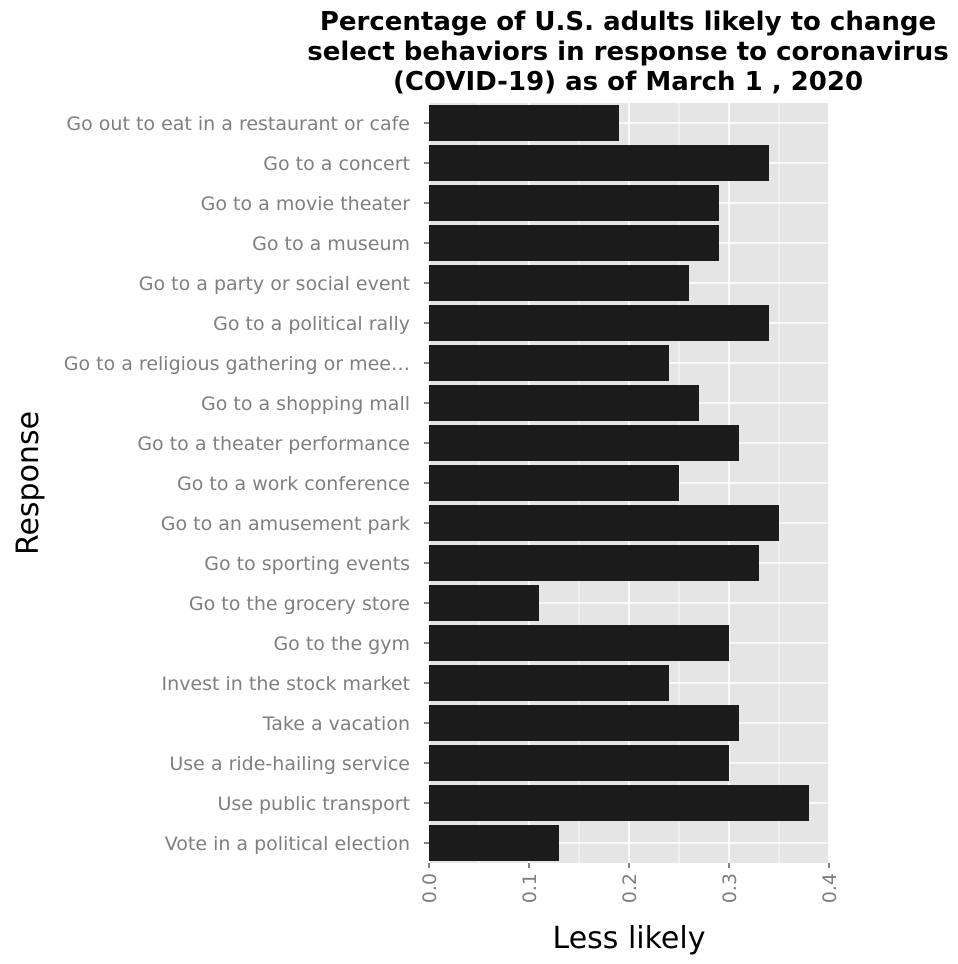 The width and height of the screenshot is (958, 964). What do you see at coordinates (293, 484) in the screenshot?
I see `y-category-label: Go to a work conference` at bounding box center [293, 484].